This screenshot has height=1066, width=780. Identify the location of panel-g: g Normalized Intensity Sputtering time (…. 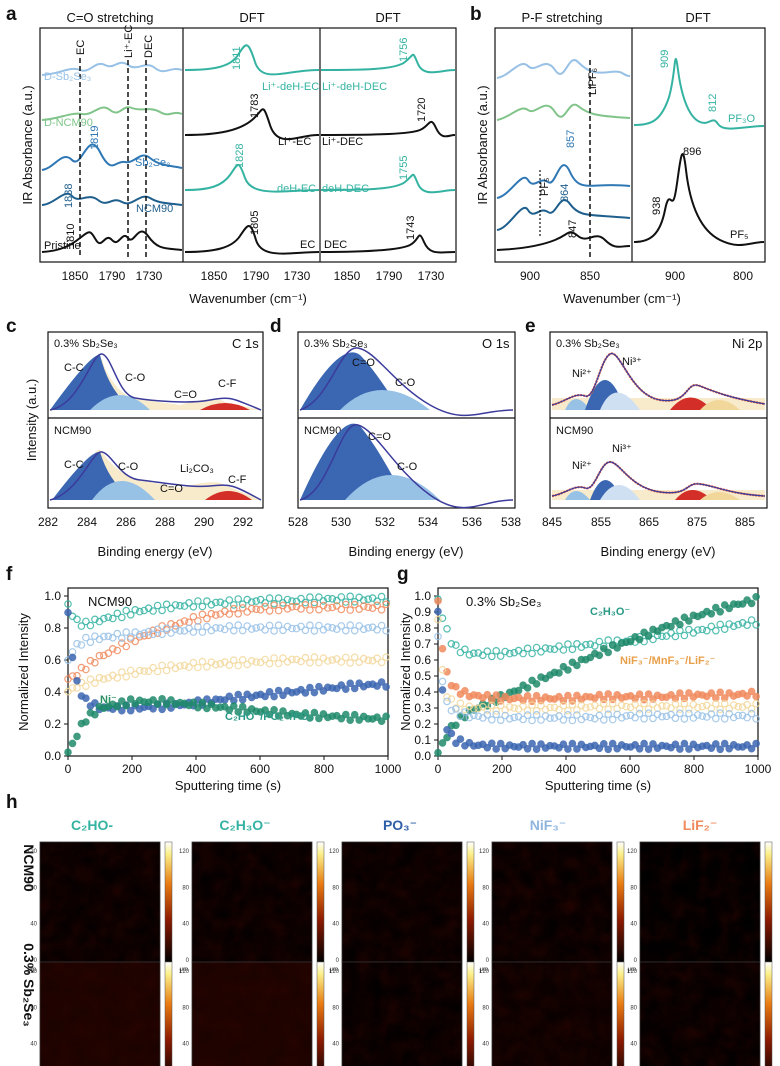
(584, 678).